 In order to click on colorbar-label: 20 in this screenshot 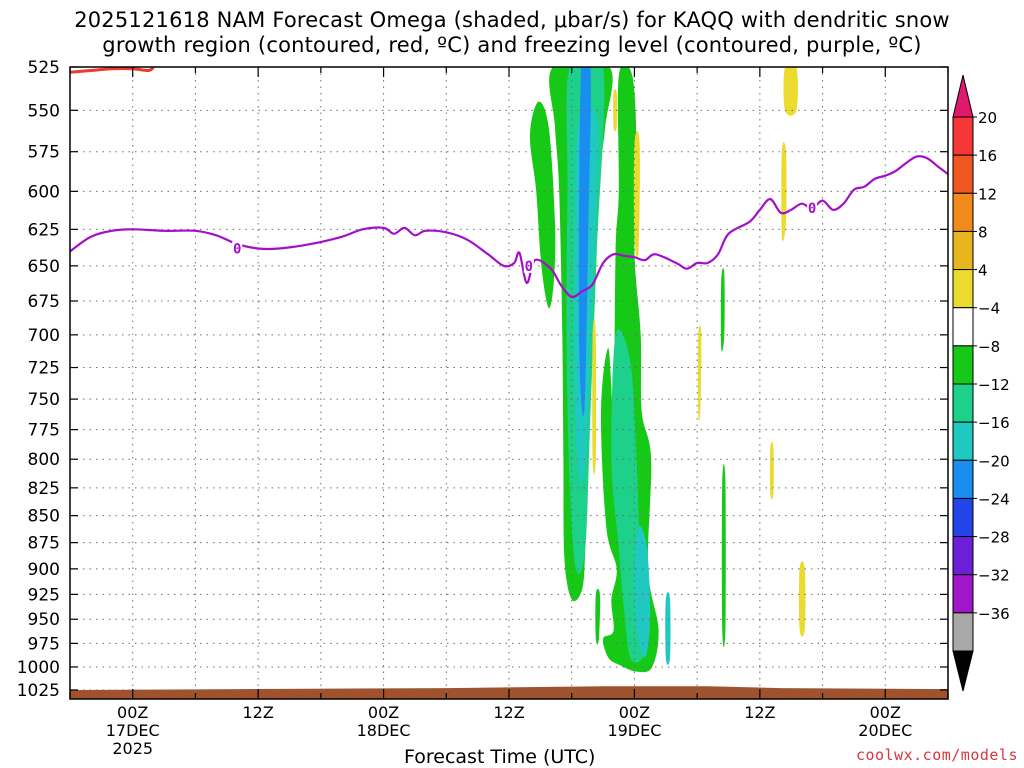, I will do `click(987, 118)`.